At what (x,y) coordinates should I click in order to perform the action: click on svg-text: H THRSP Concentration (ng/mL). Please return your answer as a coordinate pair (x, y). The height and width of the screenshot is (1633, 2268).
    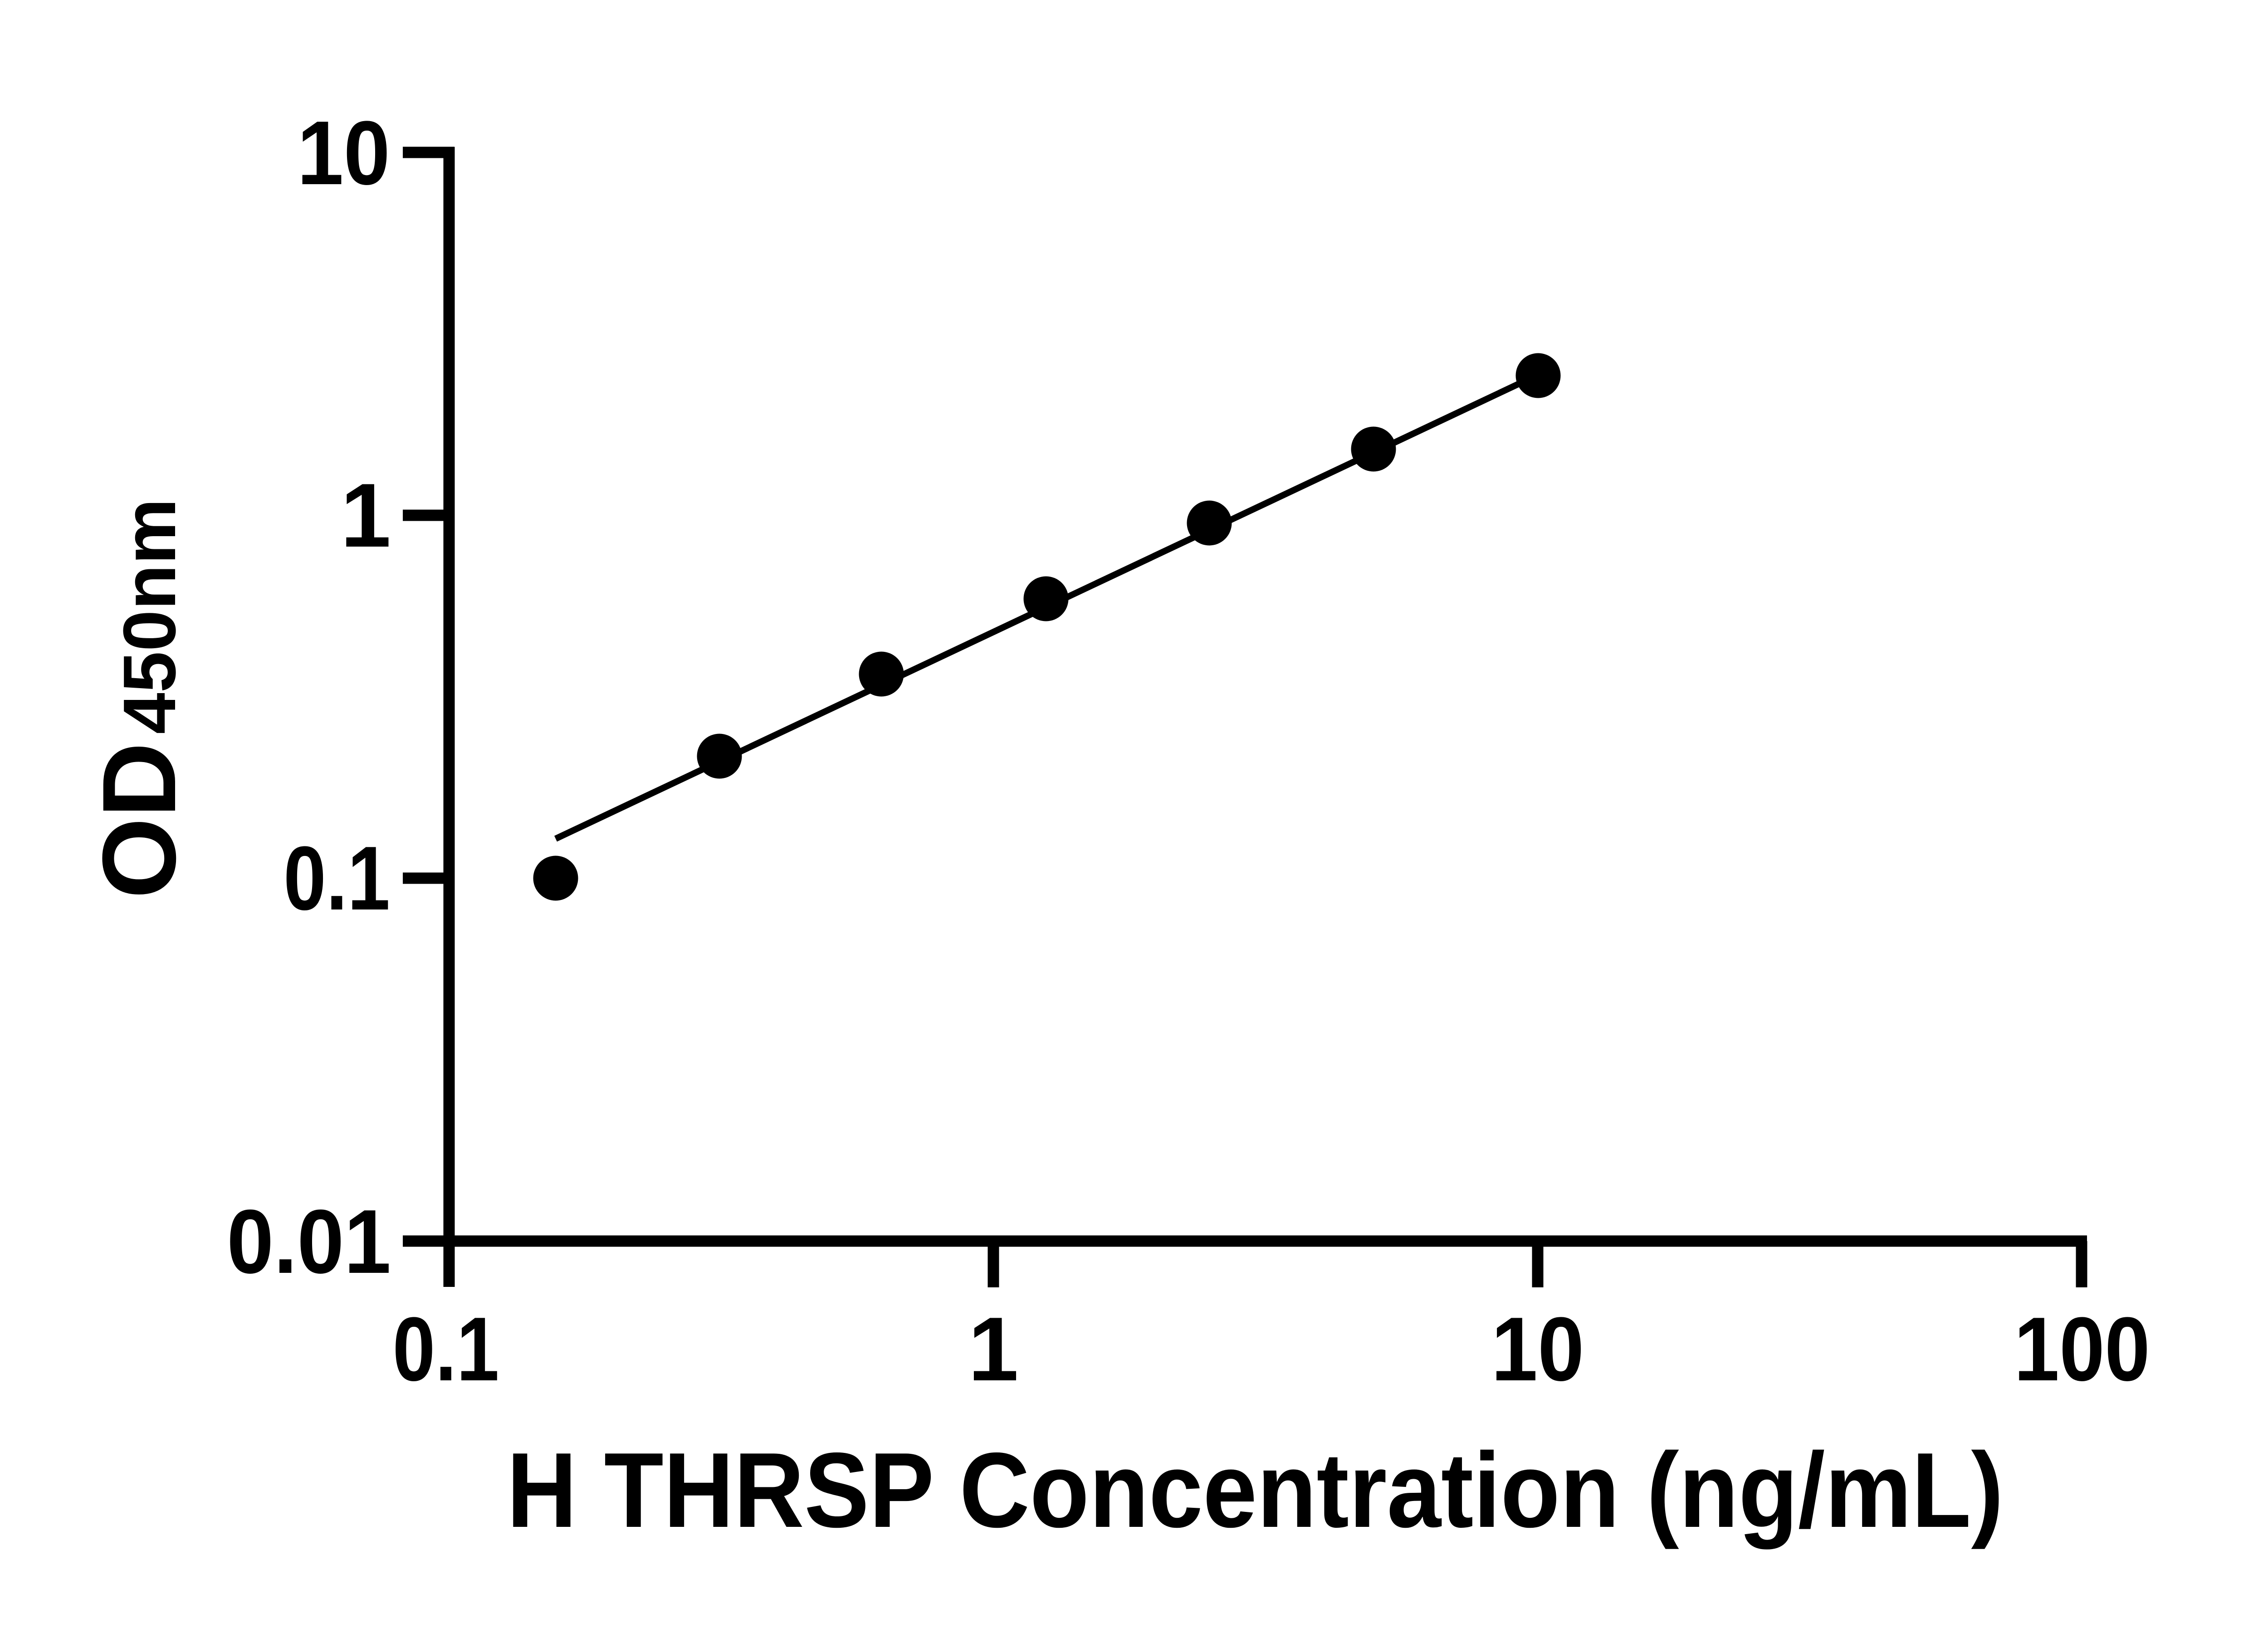
    Looking at the image, I should click on (1256, 1490).